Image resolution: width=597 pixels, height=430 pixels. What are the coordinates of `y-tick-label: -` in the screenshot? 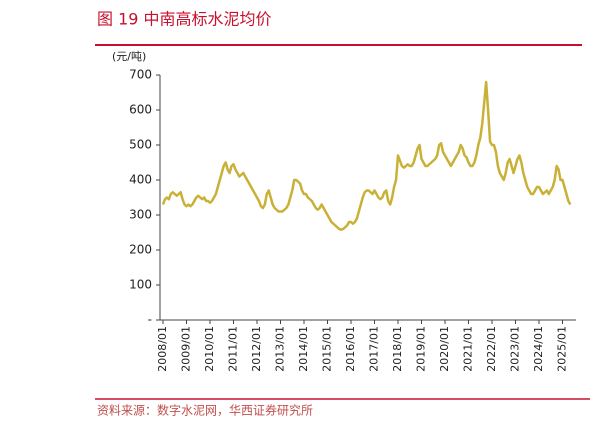 It's located at (150, 320).